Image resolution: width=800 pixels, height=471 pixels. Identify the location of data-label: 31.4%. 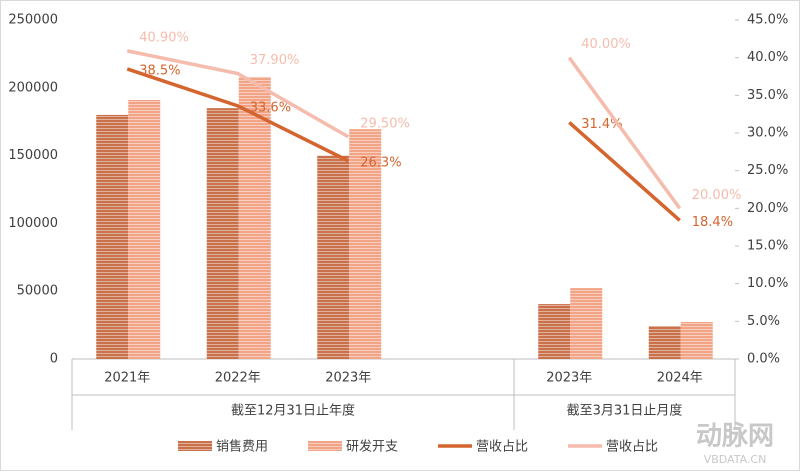
(601, 124).